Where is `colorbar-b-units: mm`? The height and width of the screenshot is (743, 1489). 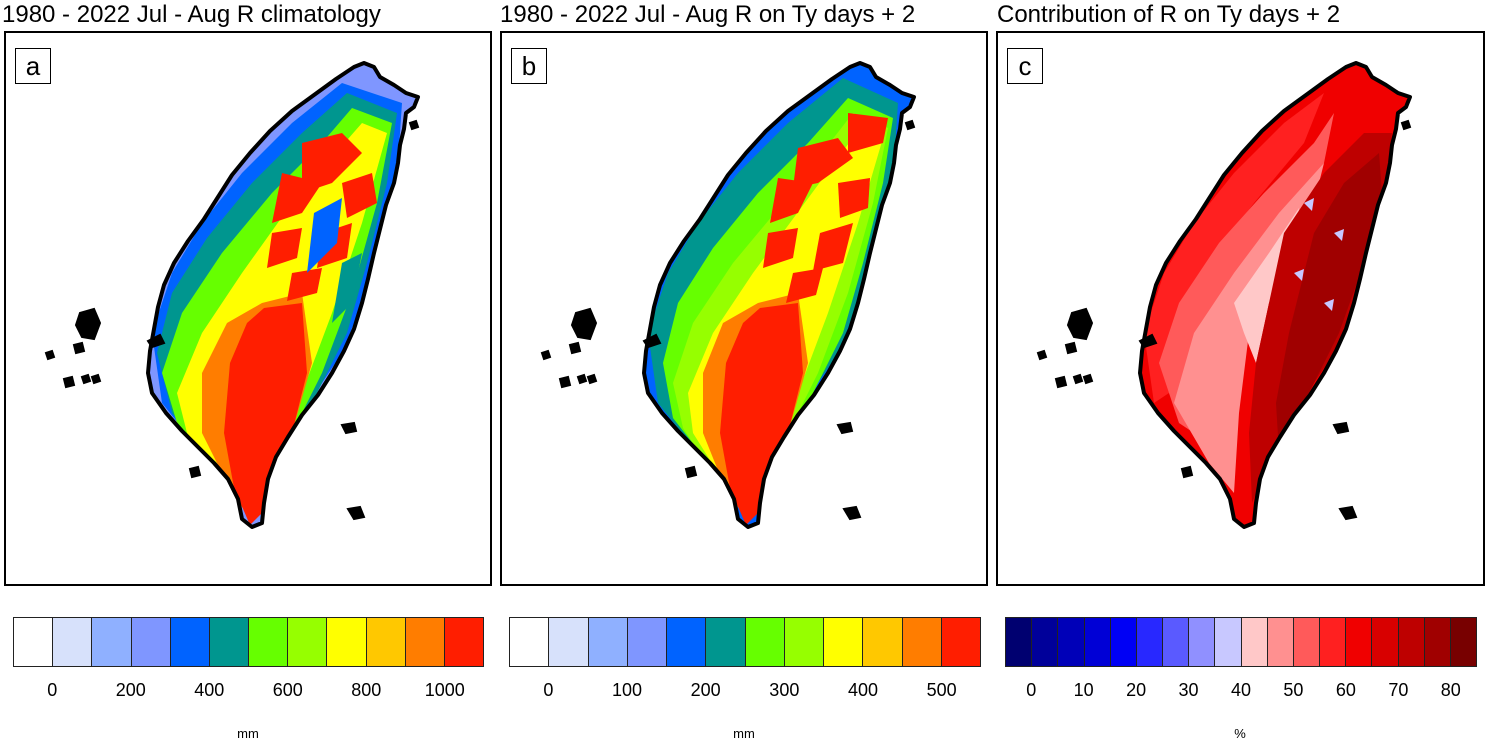
colorbar-b-units: mm is located at coordinates (744, 733).